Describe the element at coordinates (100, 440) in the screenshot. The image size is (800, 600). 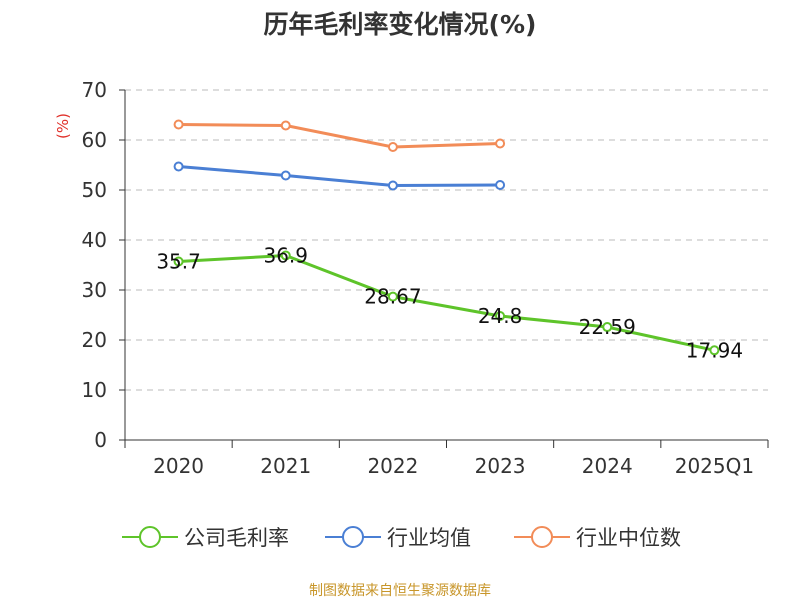
I see `y-tick-label: 0` at that location.